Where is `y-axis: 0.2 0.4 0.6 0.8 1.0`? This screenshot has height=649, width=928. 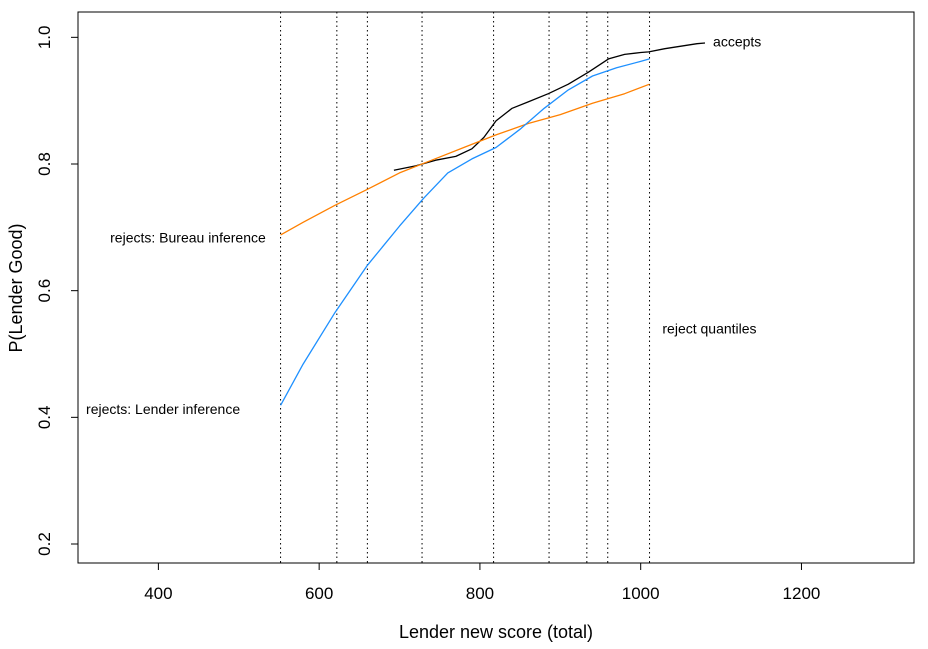 y-axis: 0.2 0.4 0.6 0.8 1.0 is located at coordinates (57, 291).